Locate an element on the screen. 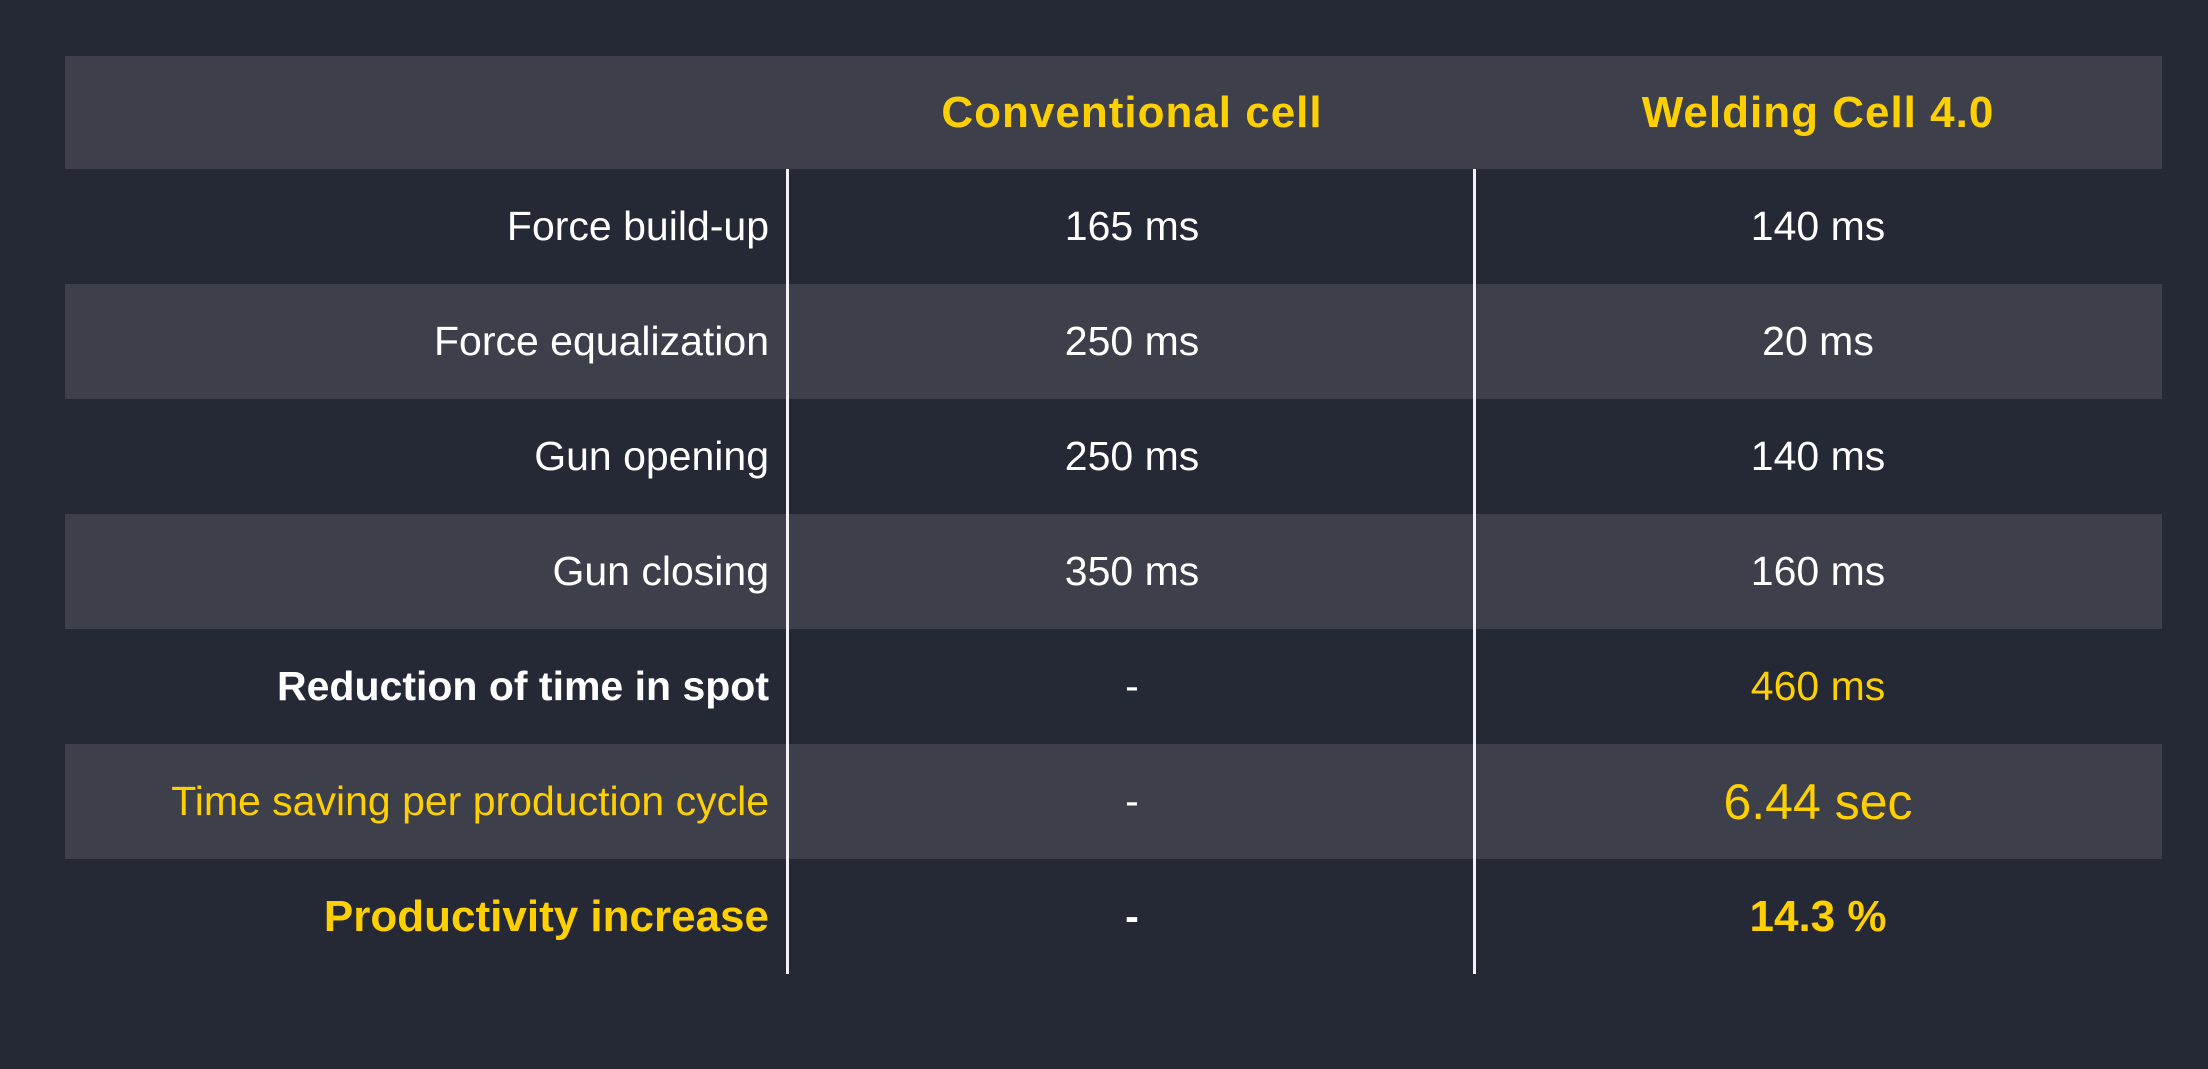 The width and height of the screenshot is (2208, 1069). table-row: Force build-up 165 ms 140 ms is located at coordinates (1113, 226).